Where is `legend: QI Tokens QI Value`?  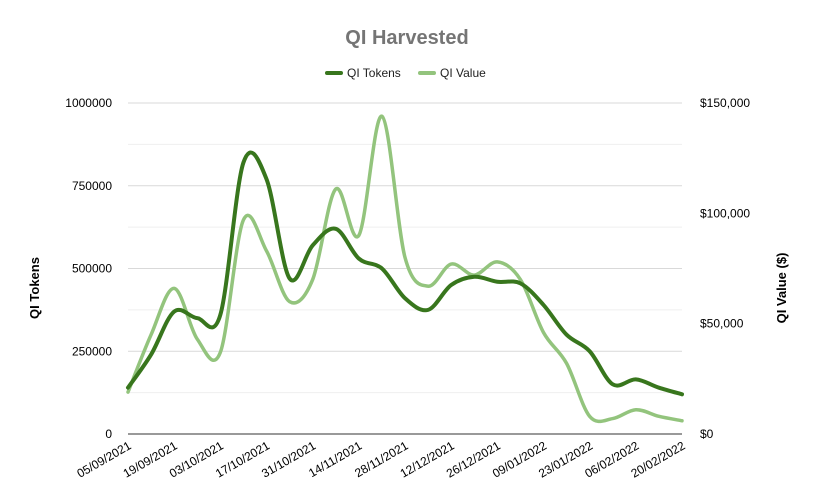 legend: QI Tokens QI Value is located at coordinates (405, 73).